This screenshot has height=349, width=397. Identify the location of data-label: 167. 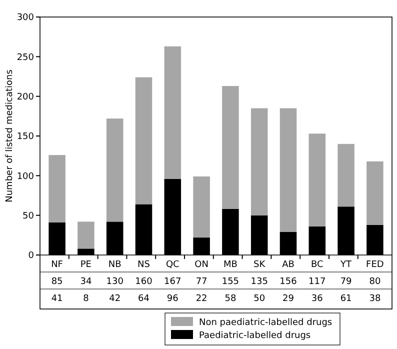
(173, 282).